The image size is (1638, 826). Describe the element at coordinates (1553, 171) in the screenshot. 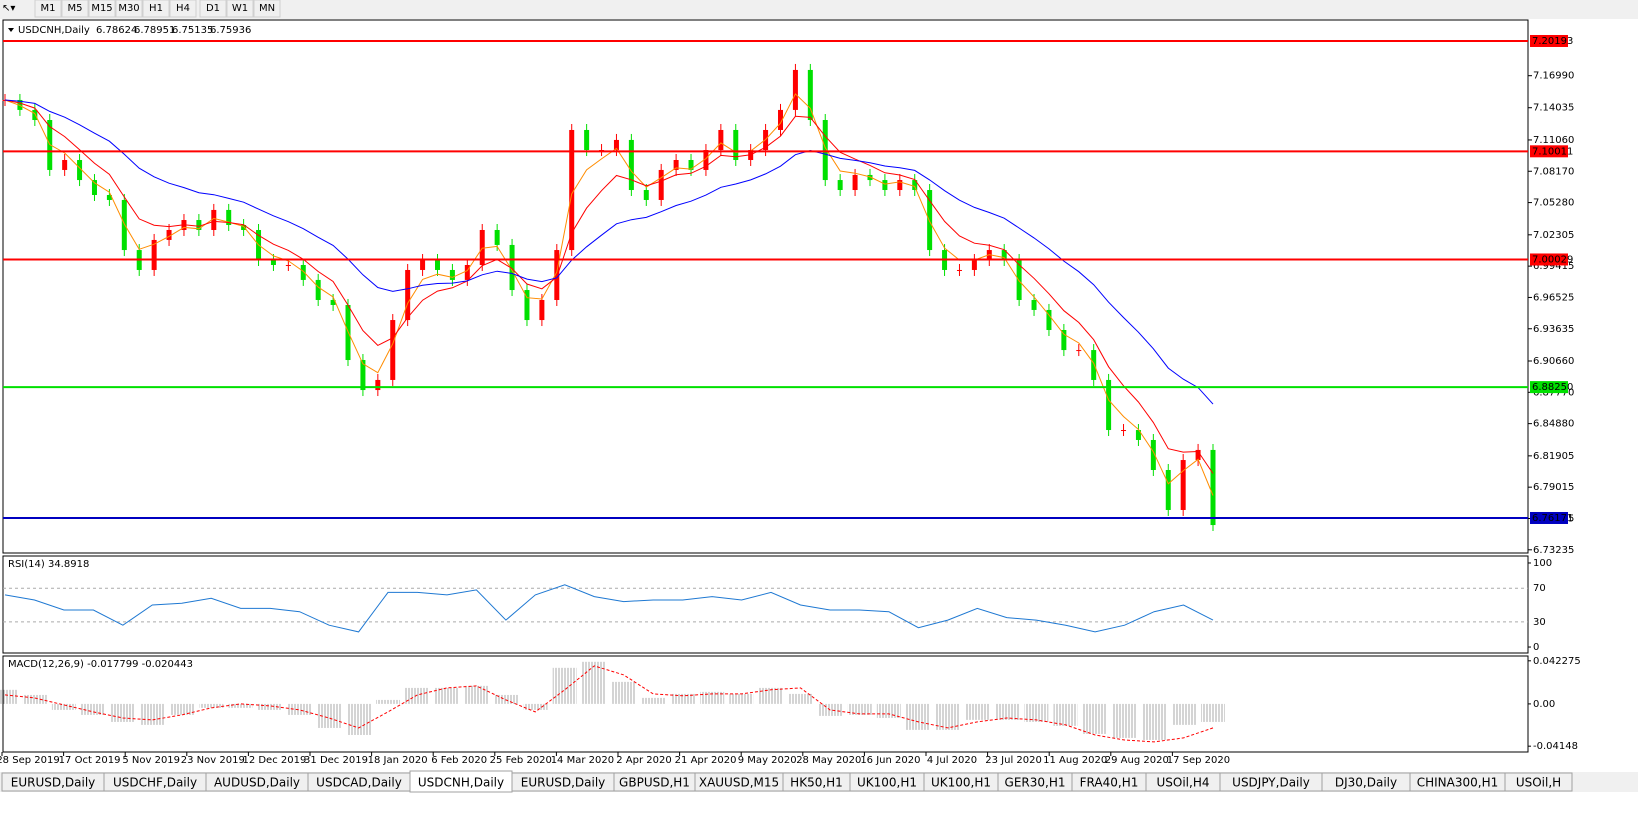

I see `y-tick-label: 7.08170` at that location.